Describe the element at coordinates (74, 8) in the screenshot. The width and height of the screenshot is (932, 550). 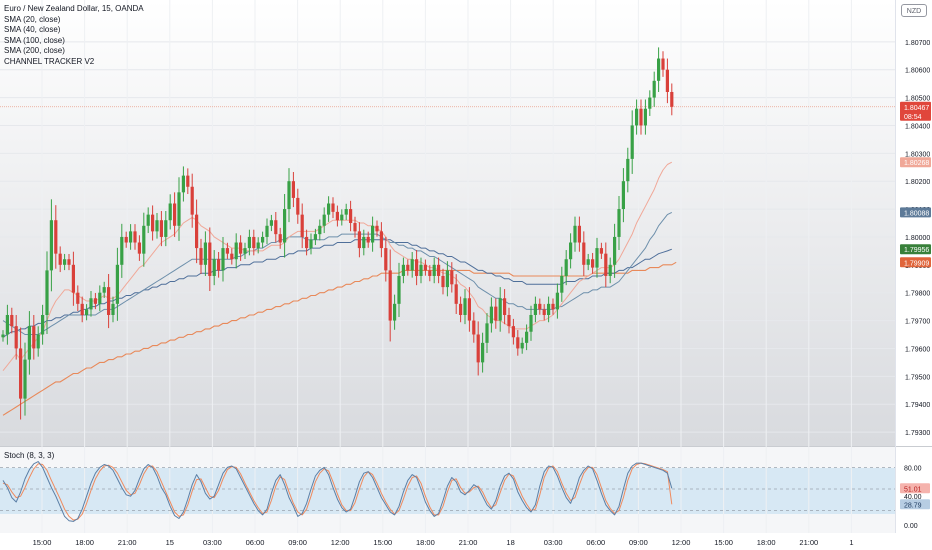
I see `chart-title: Euro / New Zealand Dollar, 15, OANDA` at that location.